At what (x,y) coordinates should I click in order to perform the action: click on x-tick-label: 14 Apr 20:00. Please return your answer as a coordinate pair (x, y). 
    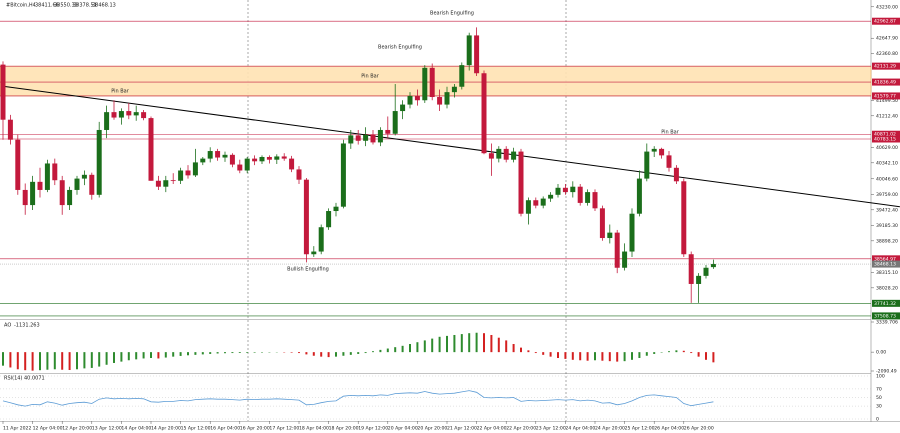
    Looking at the image, I should click on (166, 429).